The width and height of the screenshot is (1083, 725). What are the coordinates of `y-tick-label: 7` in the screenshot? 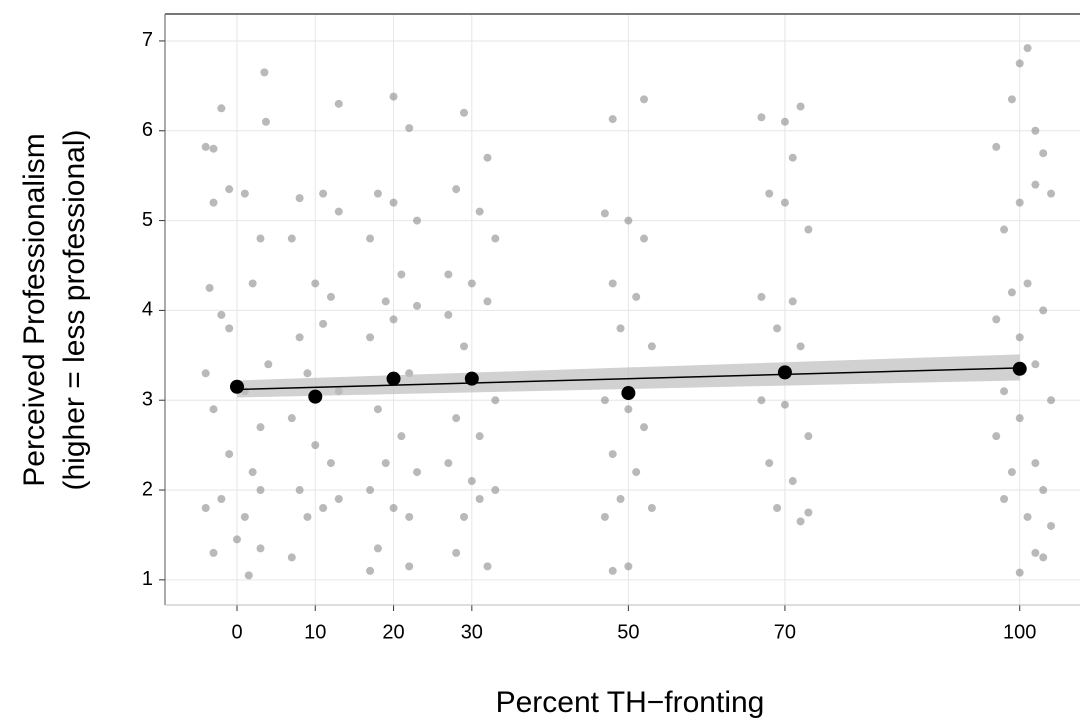 It's located at (147, 40).